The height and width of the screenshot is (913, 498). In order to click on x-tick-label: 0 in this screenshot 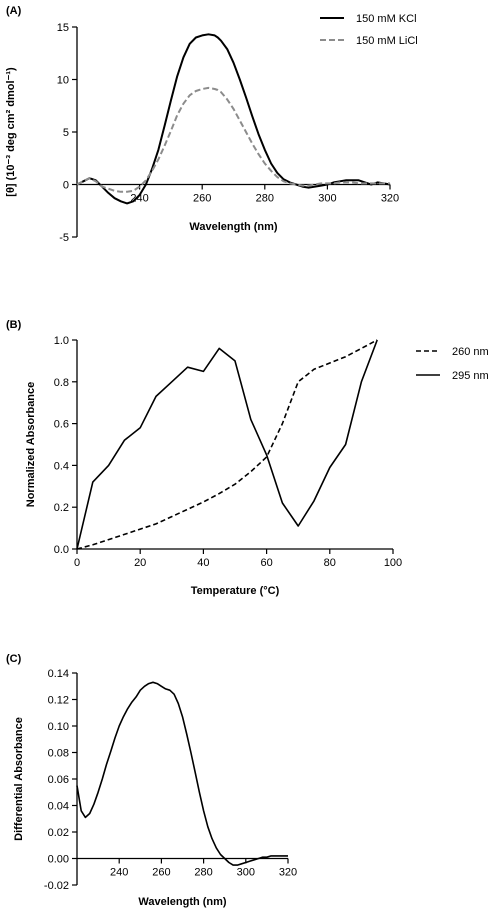, I will do `click(77, 563)`.